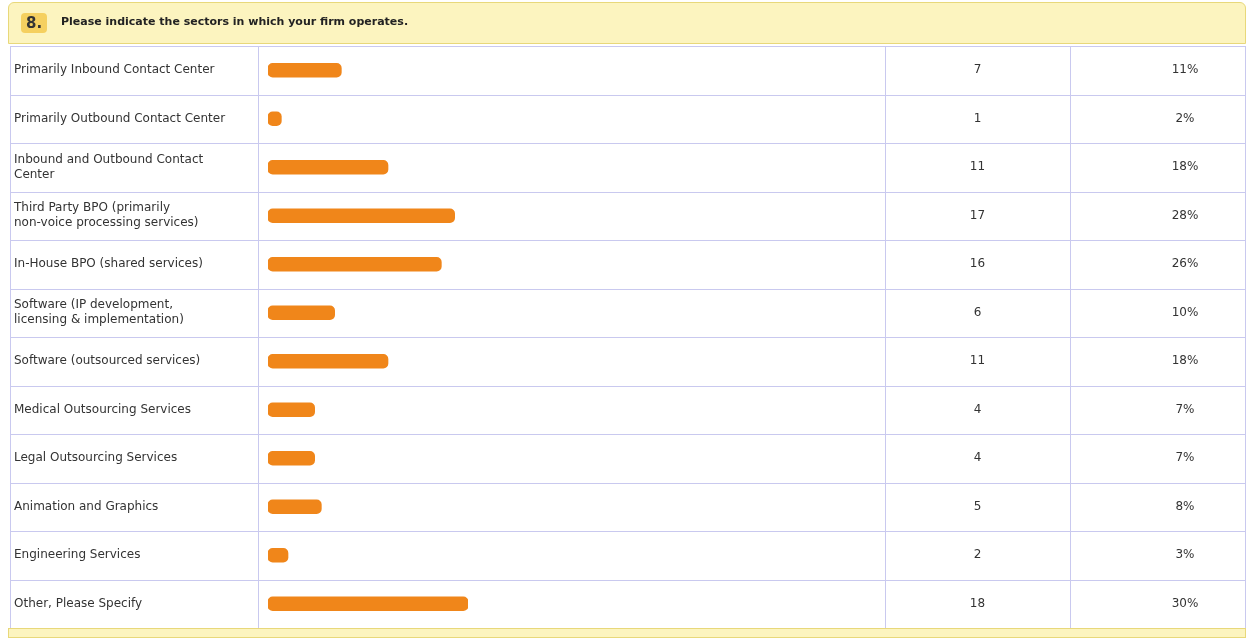 This screenshot has height=640, width=1257. What do you see at coordinates (99, 312) in the screenshot?
I see `y-tick-label: Software (IP development, licensing & implementation)` at bounding box center [99, 312].